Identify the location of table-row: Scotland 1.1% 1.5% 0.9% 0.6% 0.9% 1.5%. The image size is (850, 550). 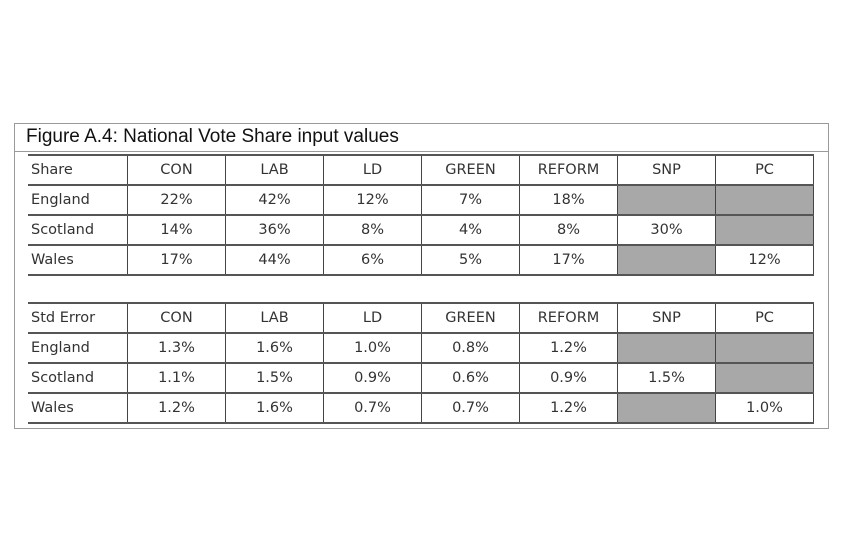
(421, 378).